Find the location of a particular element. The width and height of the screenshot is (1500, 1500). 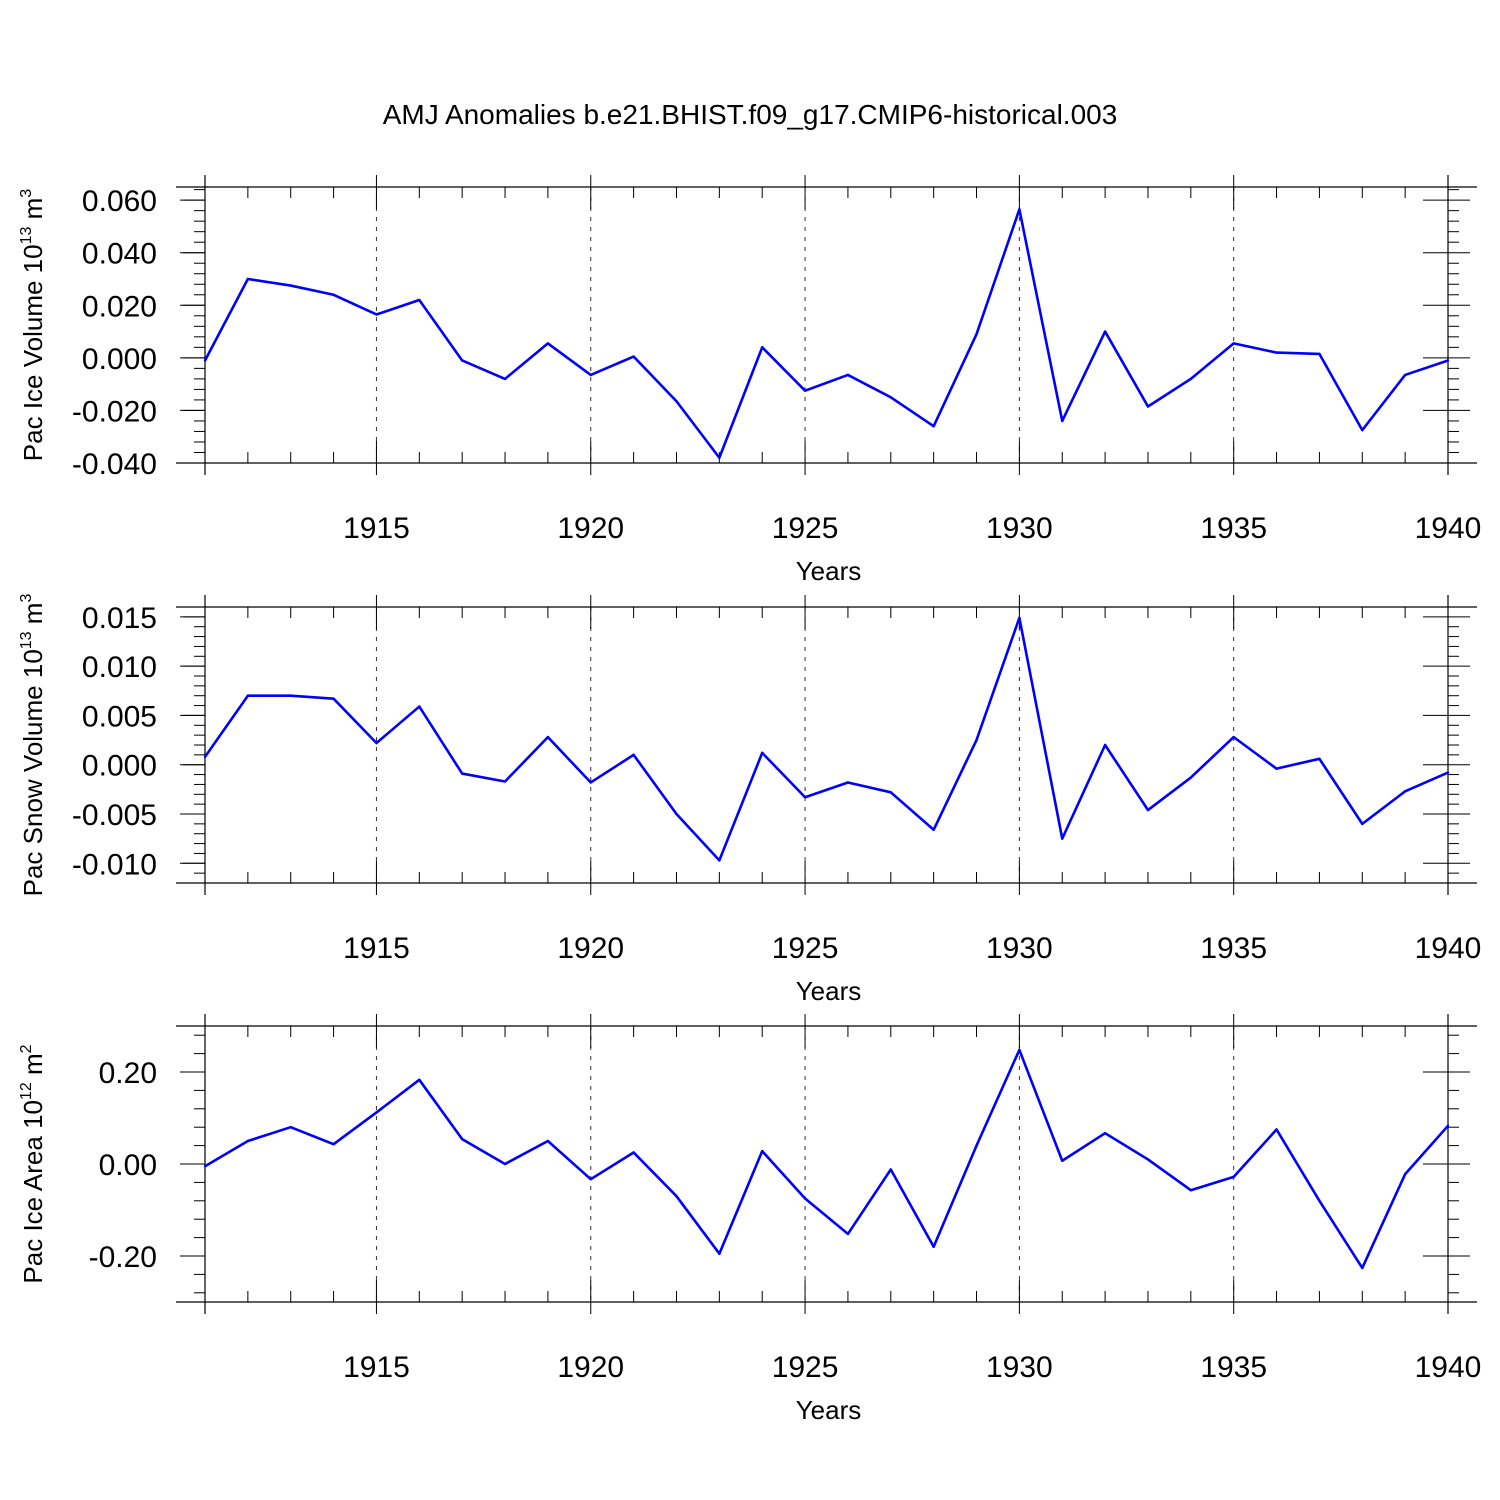

y-axis-label: Pac Ice Area 1012 m2 is located at coordinates (33, 1163).